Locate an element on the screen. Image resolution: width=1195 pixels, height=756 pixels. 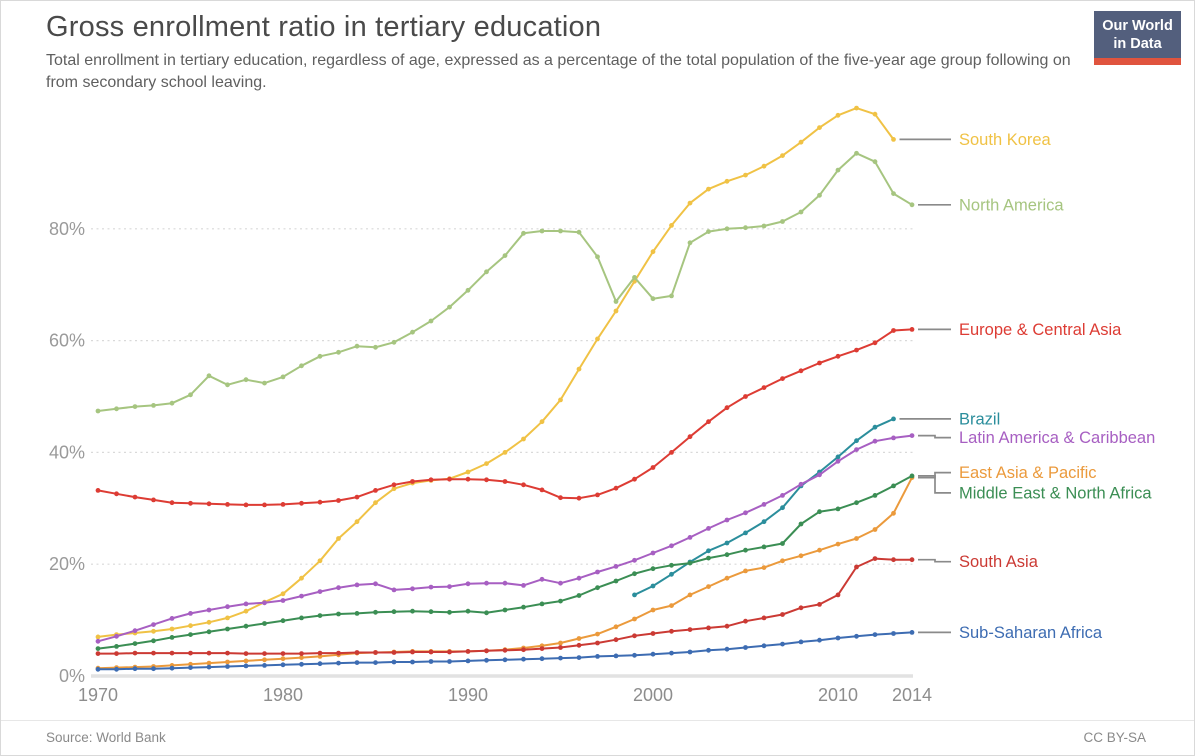
legend-label-sub-saharan-africa: Sub-Saharan Africa is located at coordinates (1031, 633).